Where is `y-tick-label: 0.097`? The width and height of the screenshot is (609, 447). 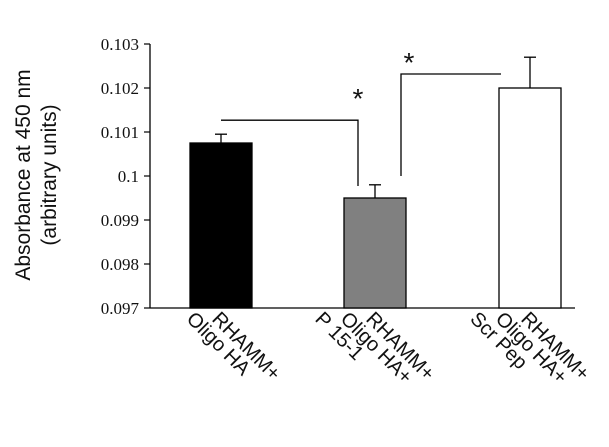
y-tick-label: 0.097 is located at coordinates (120, 308).